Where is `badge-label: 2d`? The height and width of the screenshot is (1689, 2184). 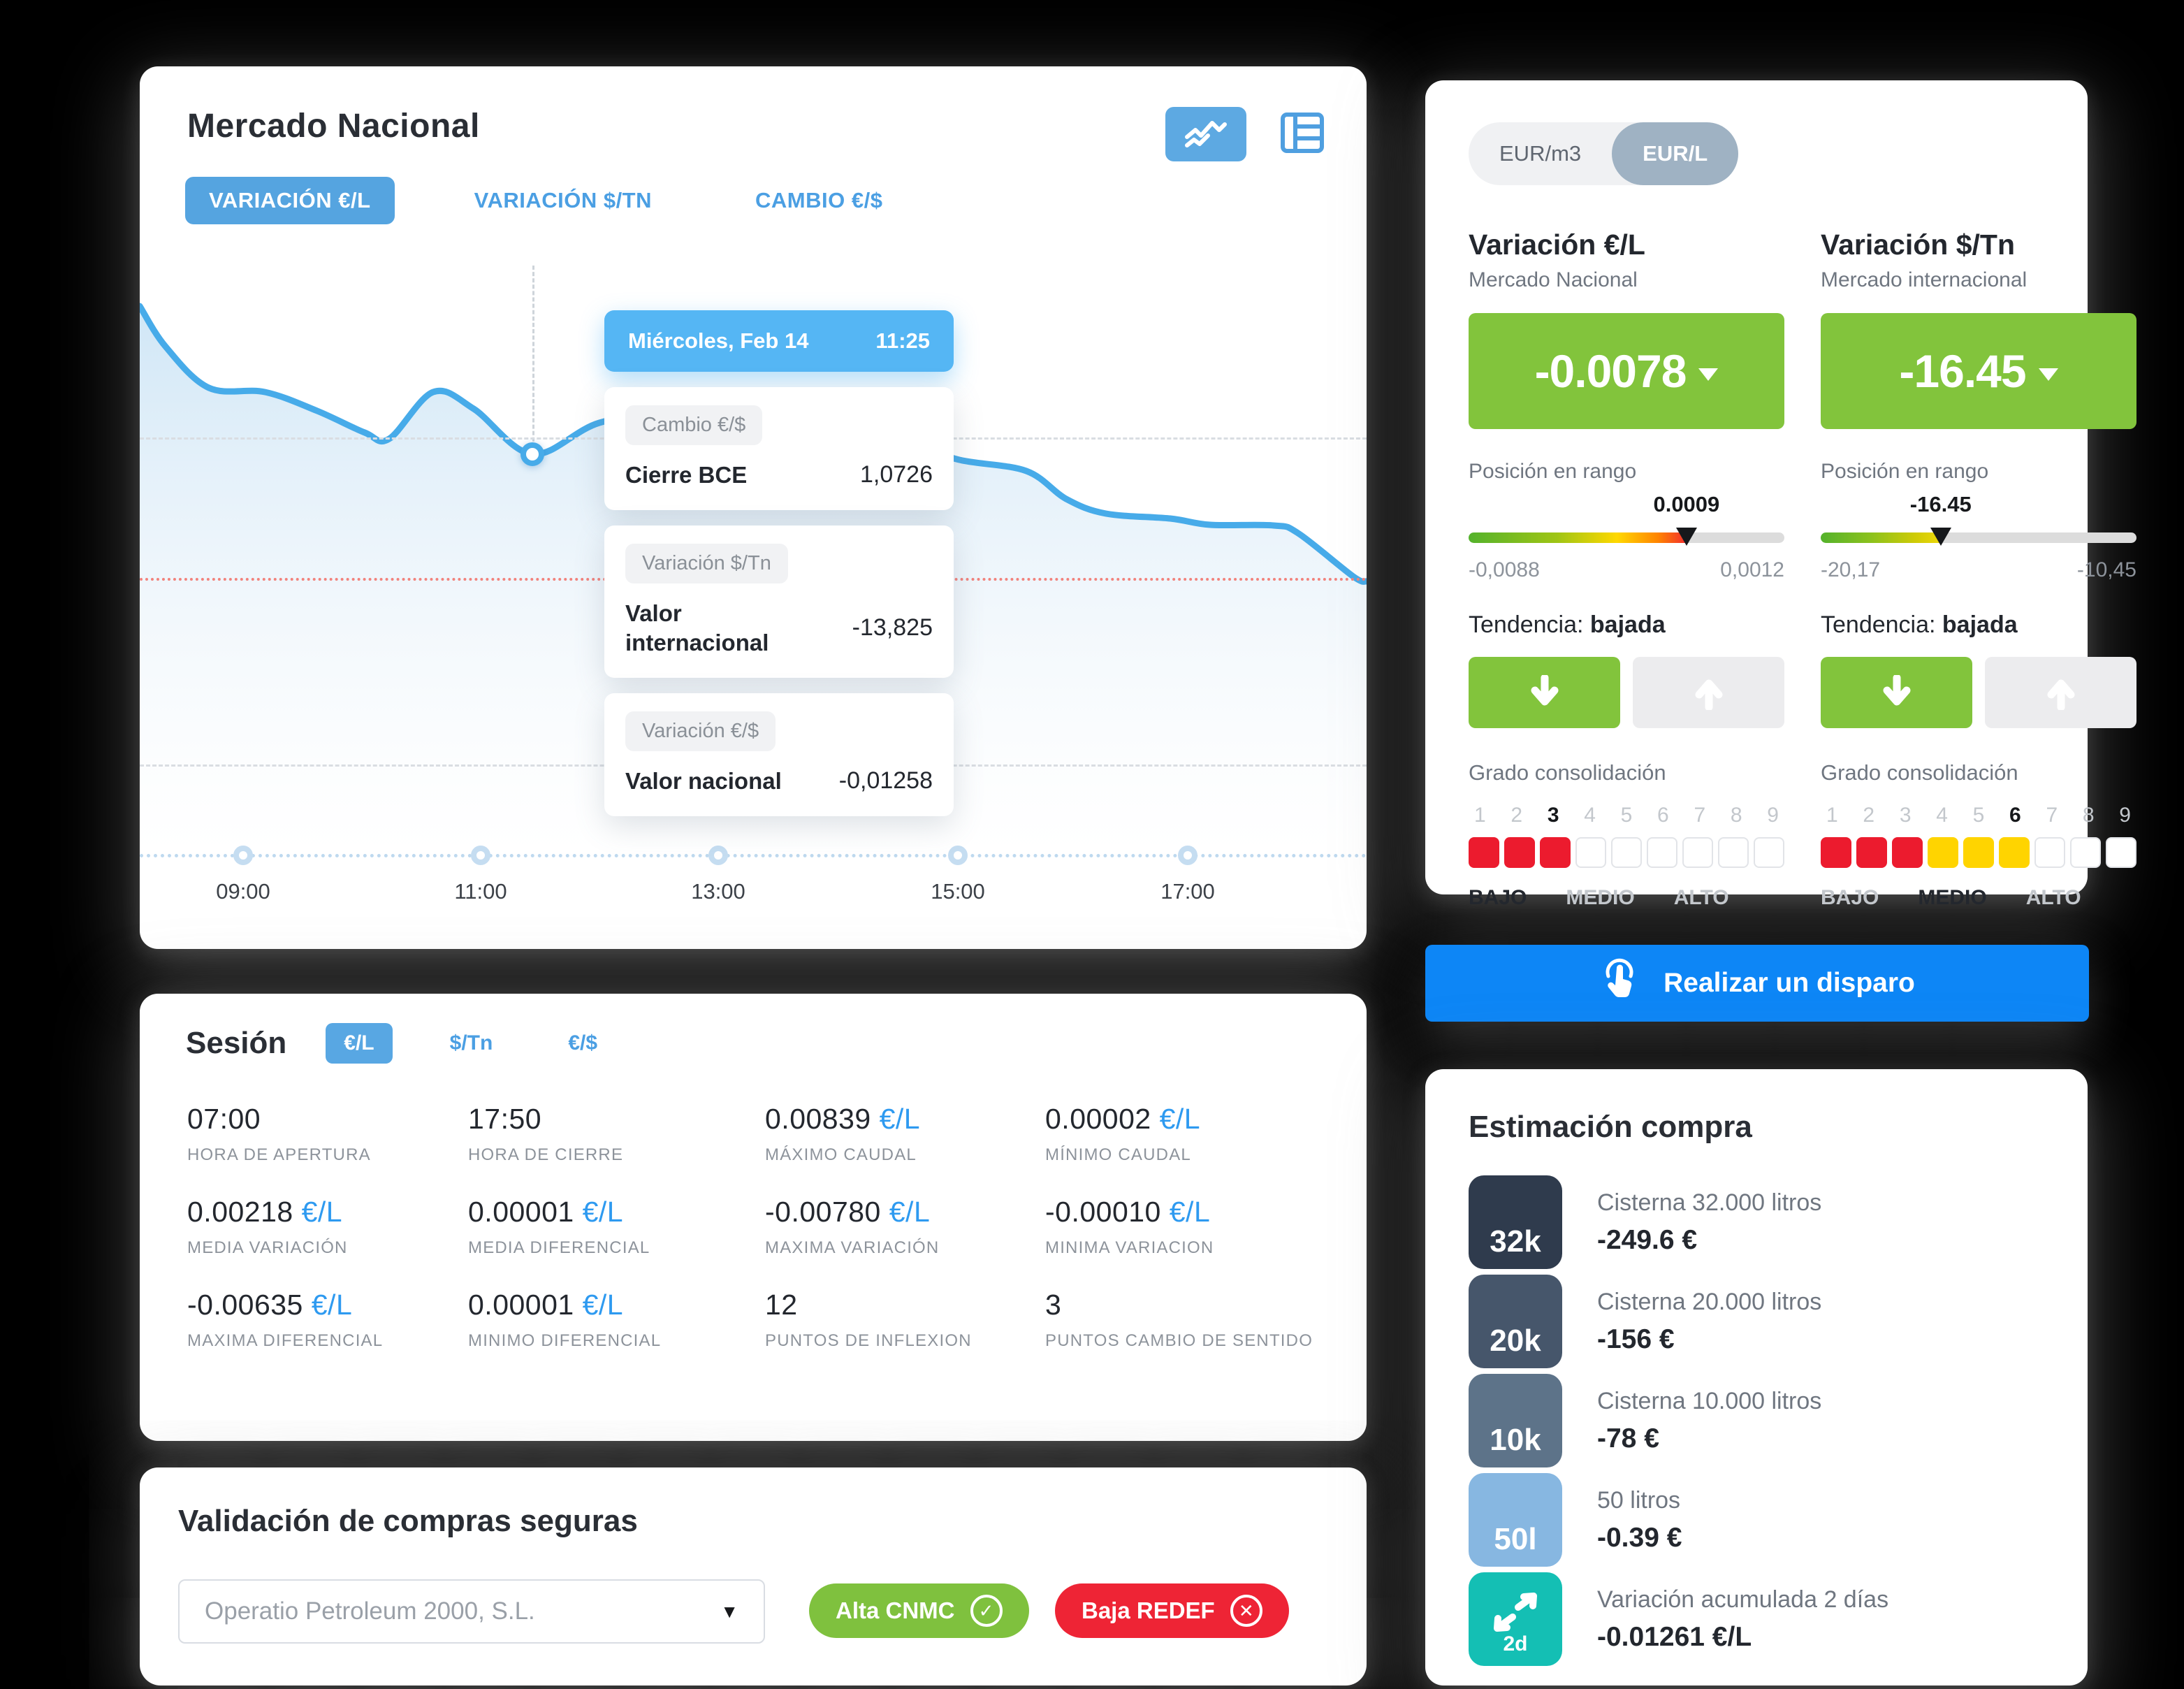
badge-label: 2d is located at coordinates (1515, 1644).